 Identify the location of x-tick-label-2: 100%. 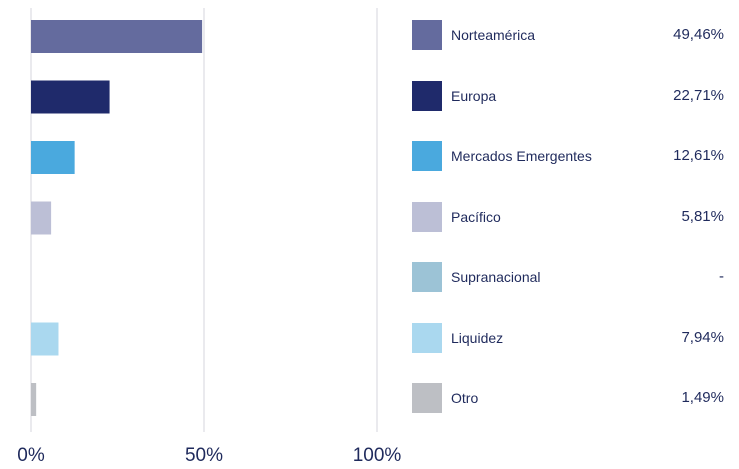
(377, 455).